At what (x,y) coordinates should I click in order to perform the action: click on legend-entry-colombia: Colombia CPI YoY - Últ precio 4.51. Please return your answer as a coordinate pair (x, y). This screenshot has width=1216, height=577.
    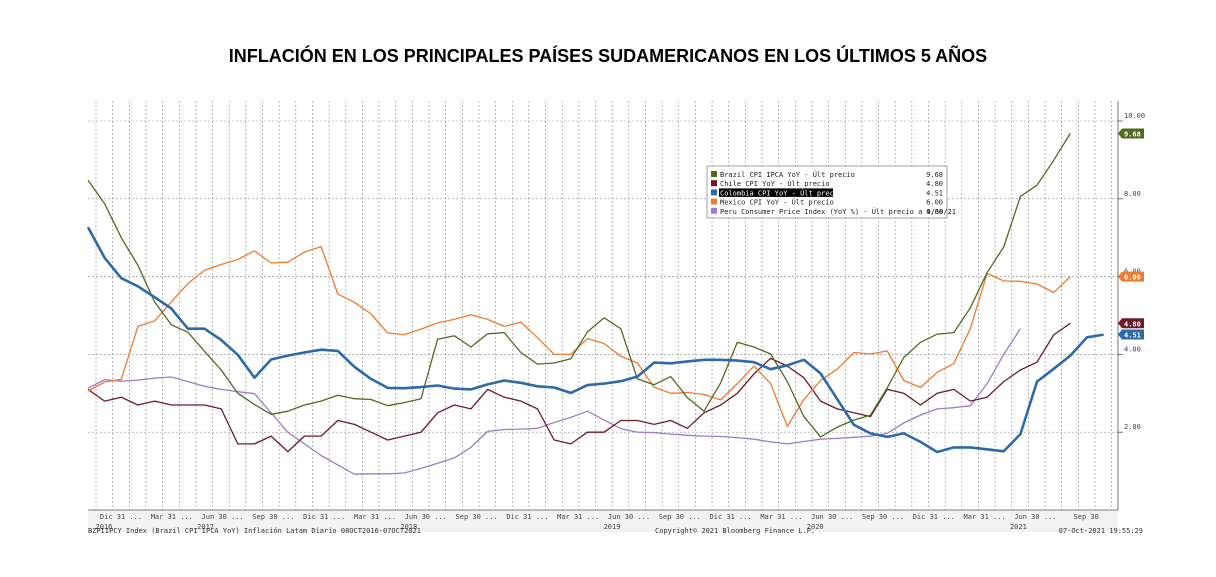
    Looking at the image, I should click on (827, 192).